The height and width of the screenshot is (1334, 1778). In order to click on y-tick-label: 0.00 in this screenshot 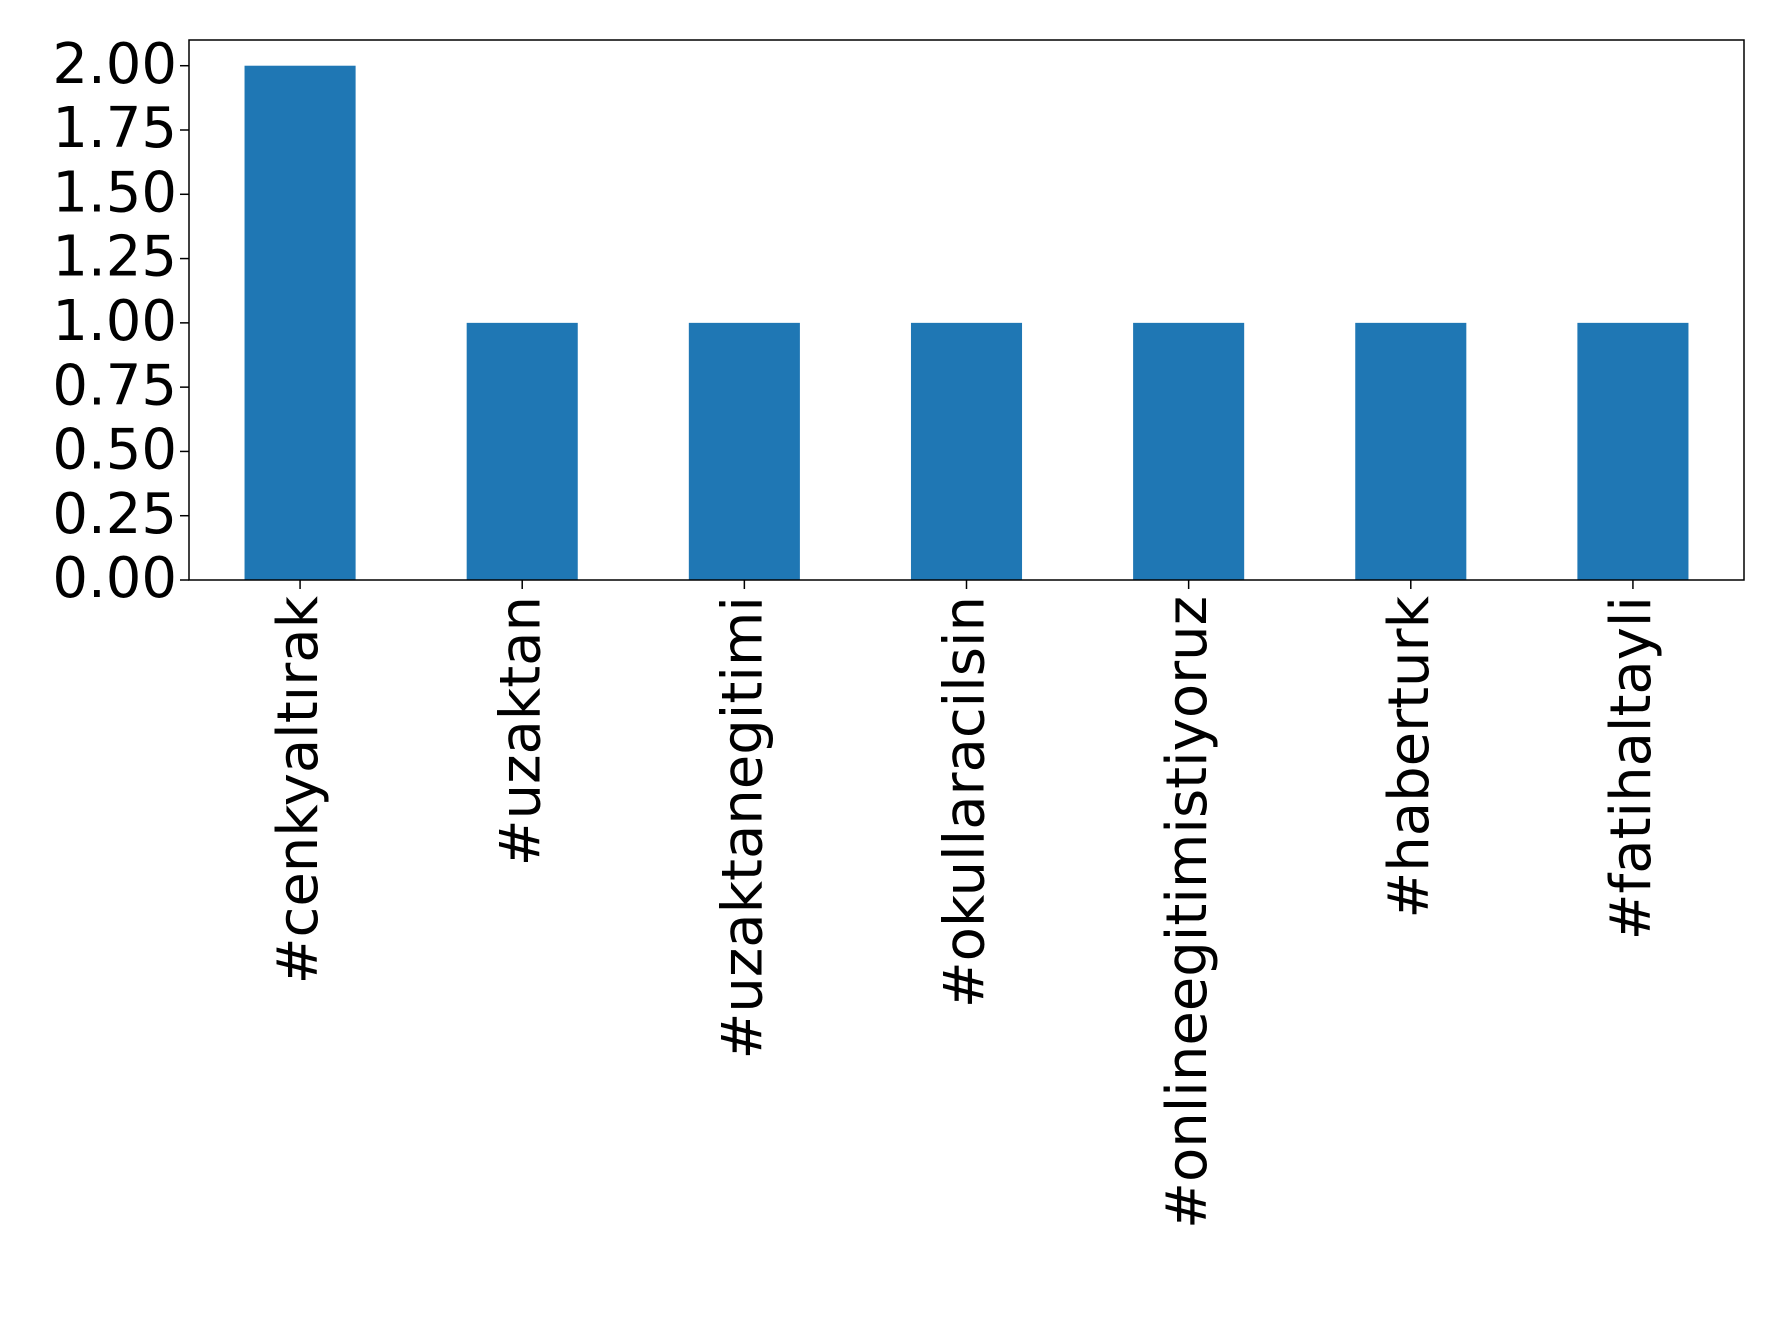, I will do `click(114, 578)`.